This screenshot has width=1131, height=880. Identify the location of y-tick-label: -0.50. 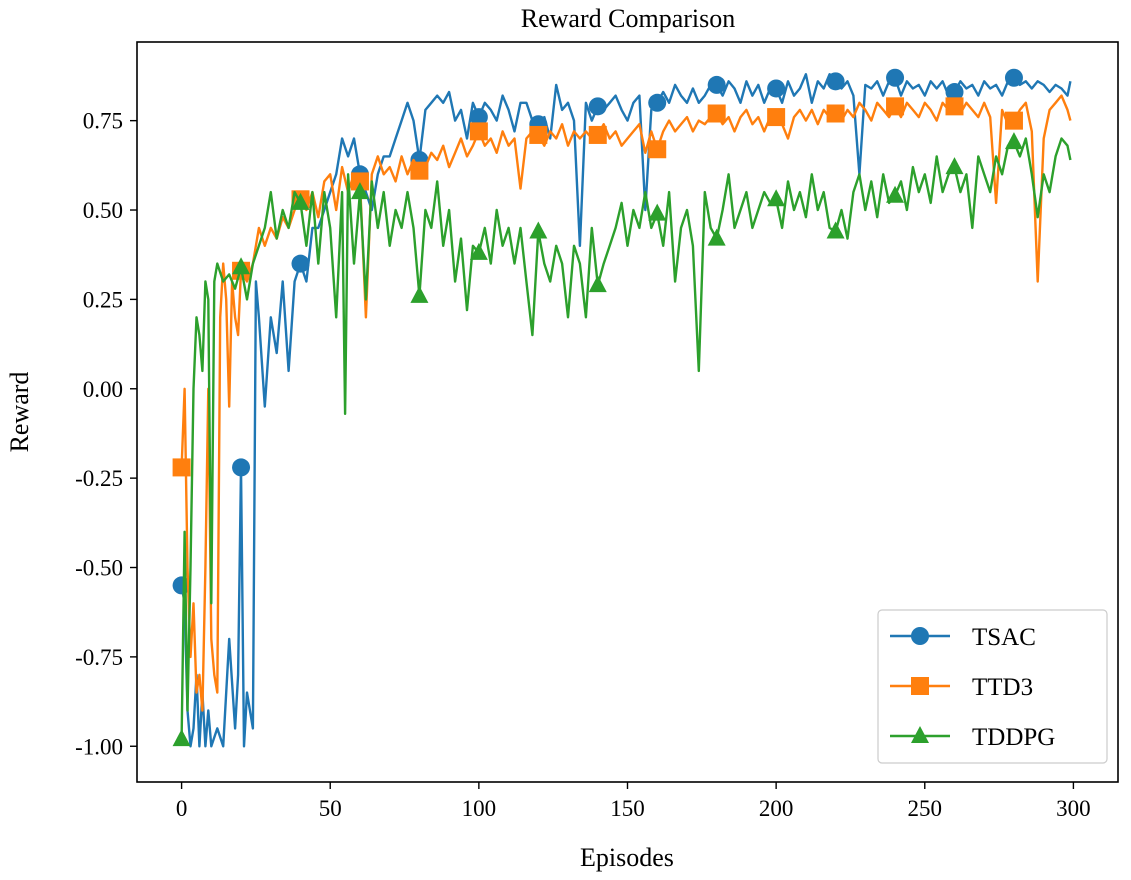
(99, 568).